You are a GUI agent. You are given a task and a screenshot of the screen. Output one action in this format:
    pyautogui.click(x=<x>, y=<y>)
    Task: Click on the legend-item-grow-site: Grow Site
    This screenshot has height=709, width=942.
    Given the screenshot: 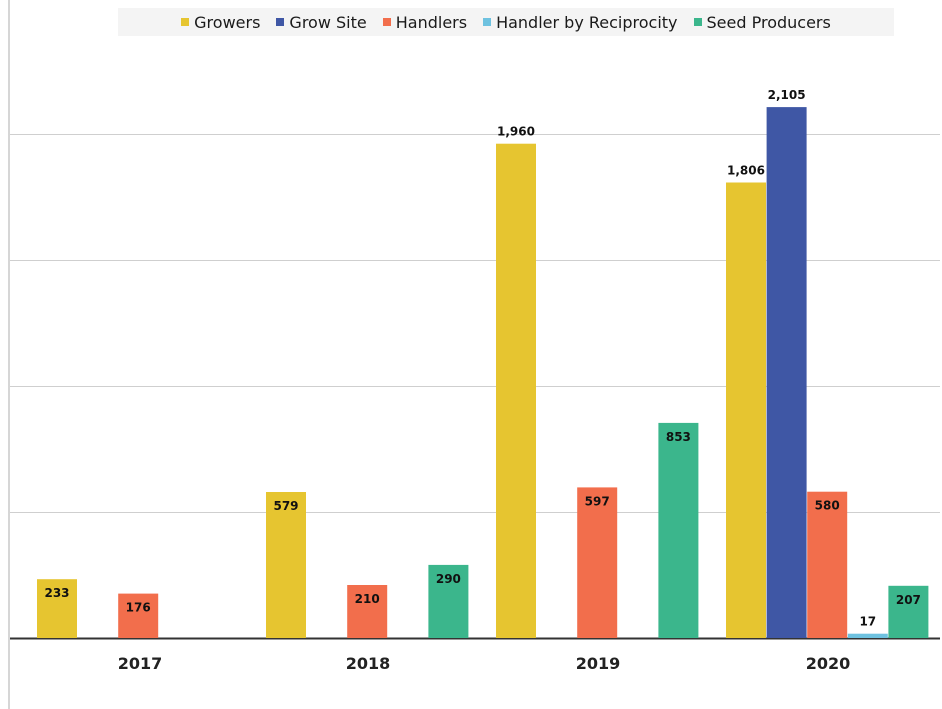 What is the action you would take?
    pyautogui.click(x=321, y=22)
    